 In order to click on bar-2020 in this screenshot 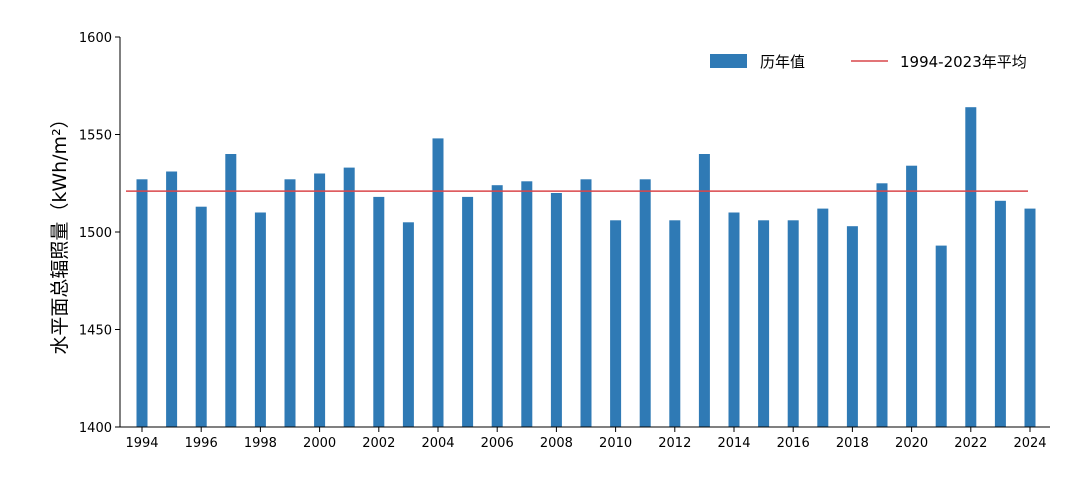, I will do `click(912, 296)`.